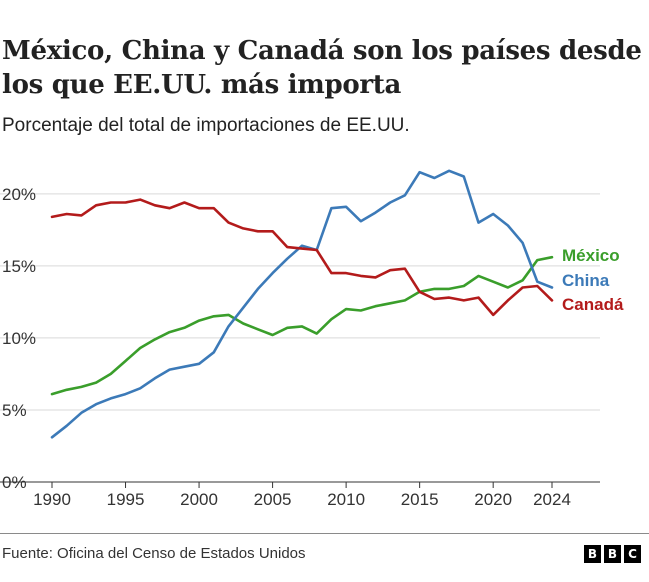 The image size is (649, 582). What do you see at coordinates (420, 499) in the screenshot?
I see `x-tick-label: 2015` at bounding box center [420, 499].